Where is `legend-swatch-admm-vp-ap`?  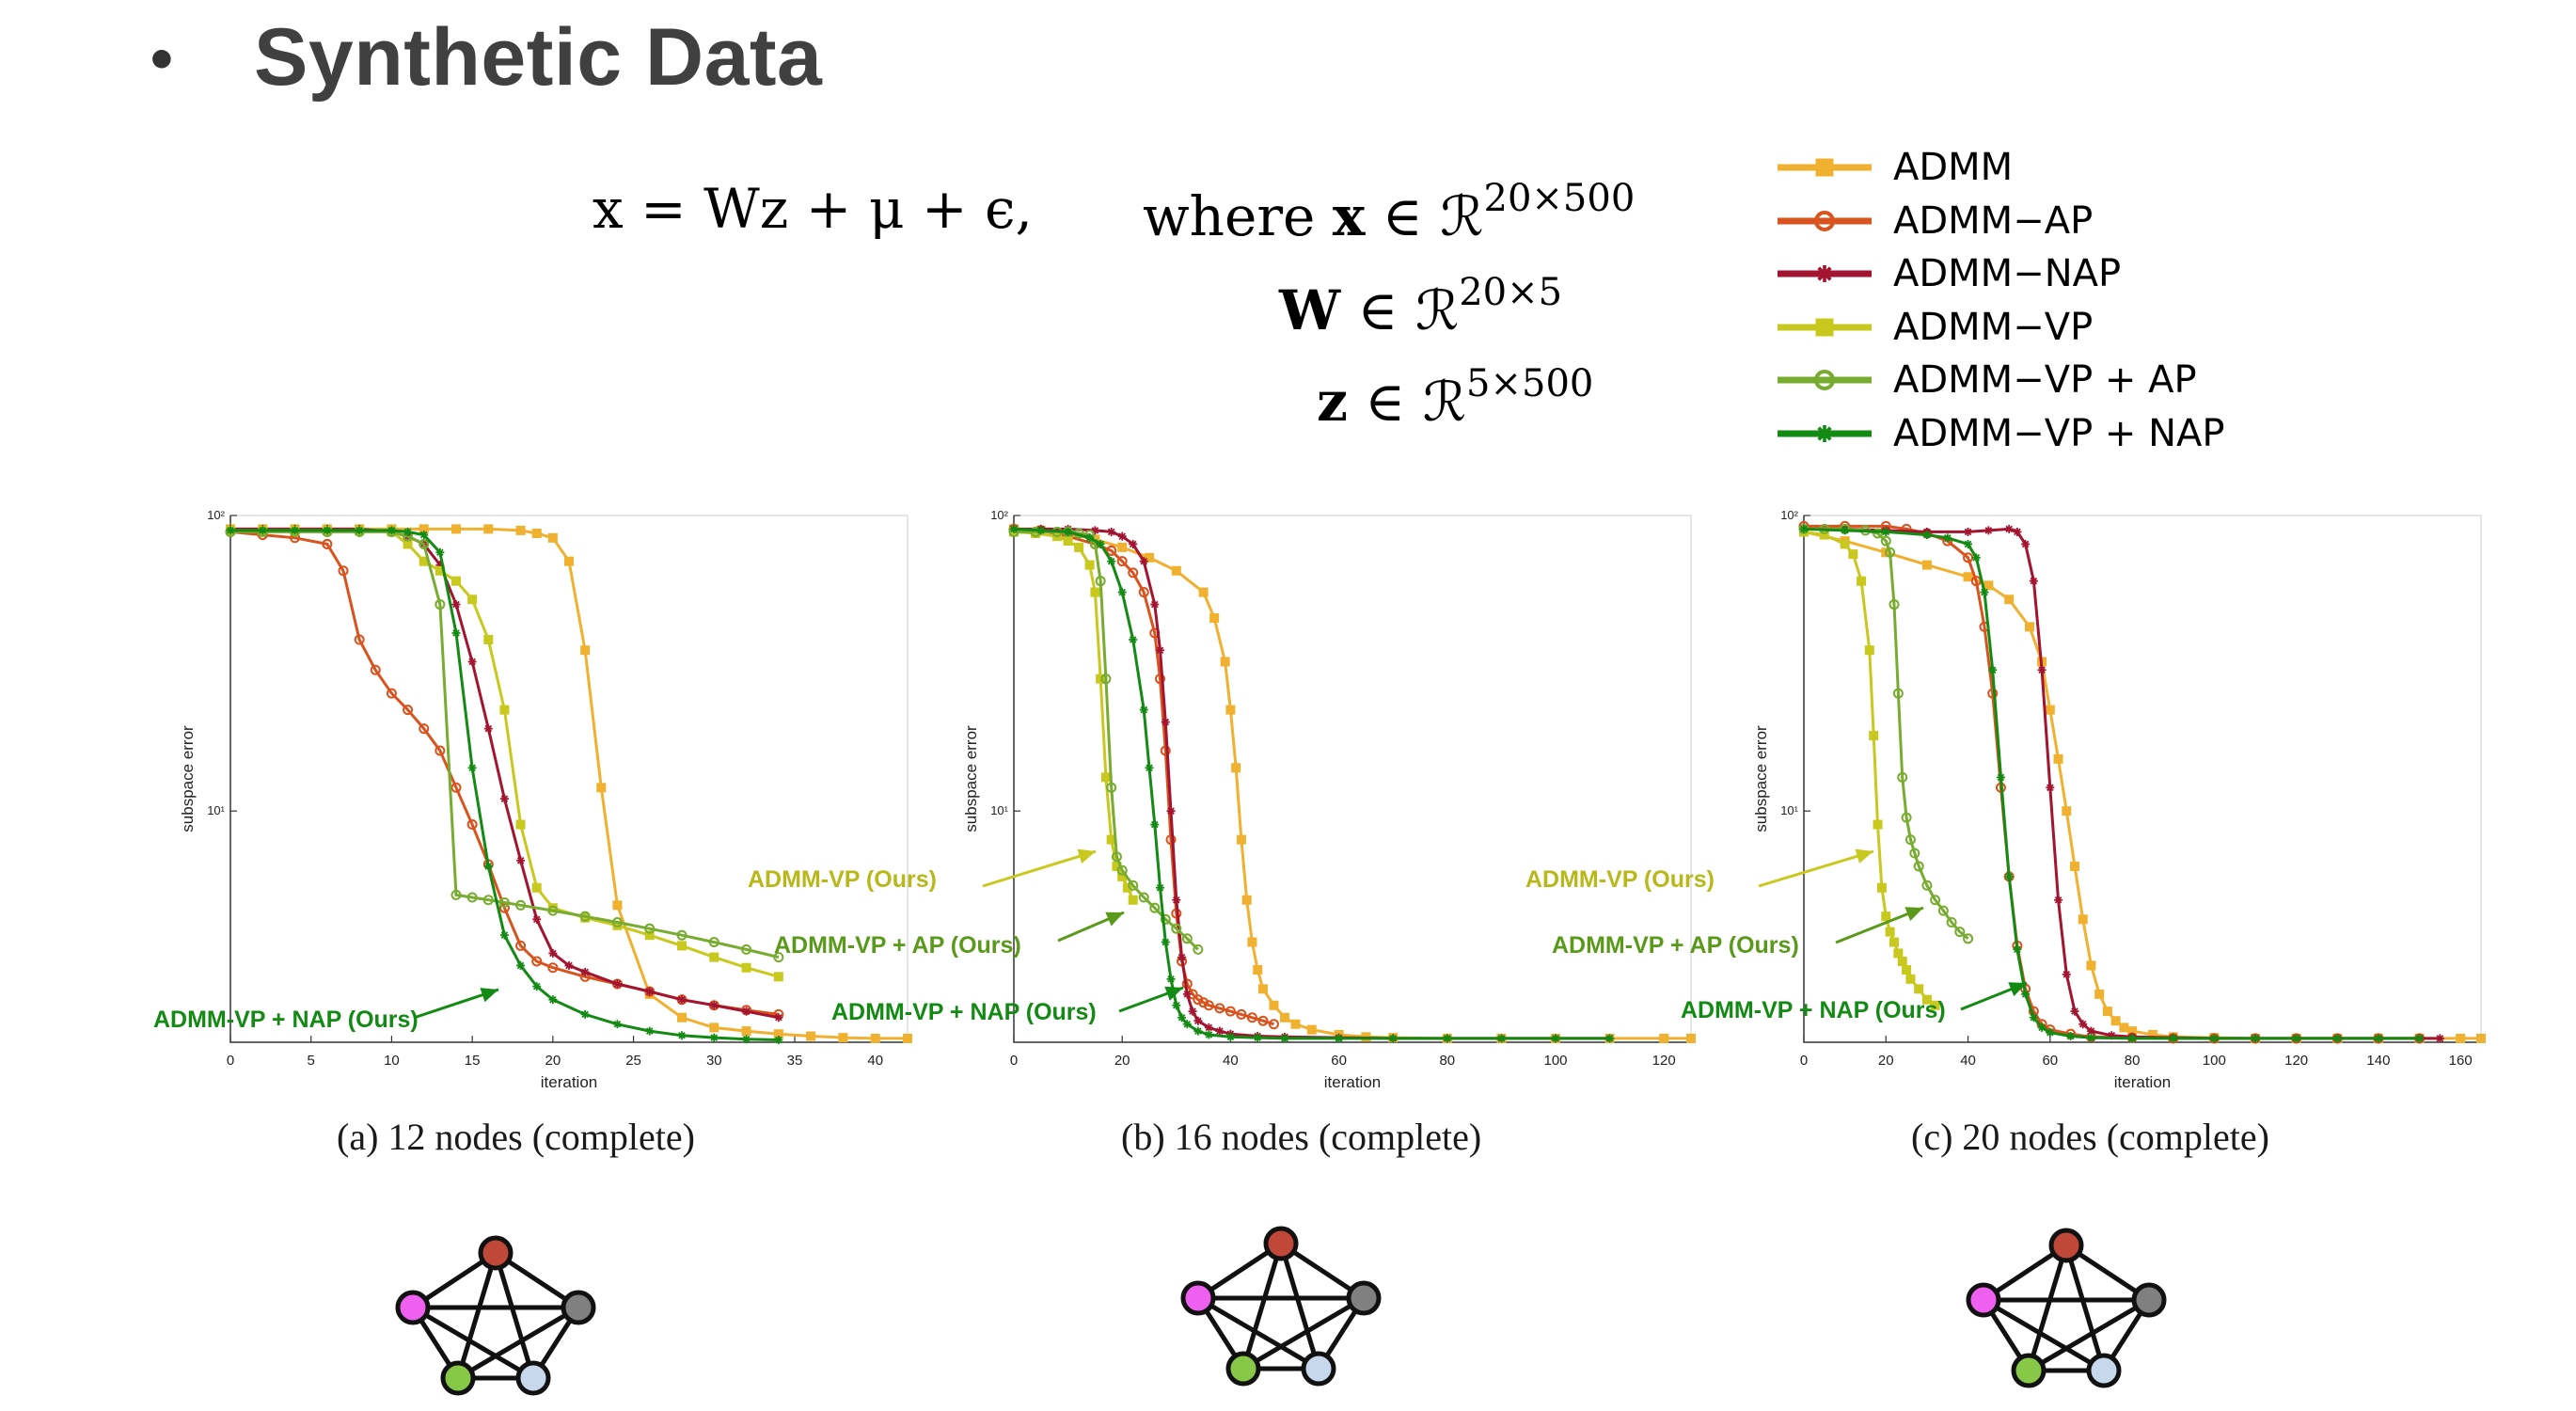
legend-swatch-admm-vp-ap is located at coordinates (1825, 380).